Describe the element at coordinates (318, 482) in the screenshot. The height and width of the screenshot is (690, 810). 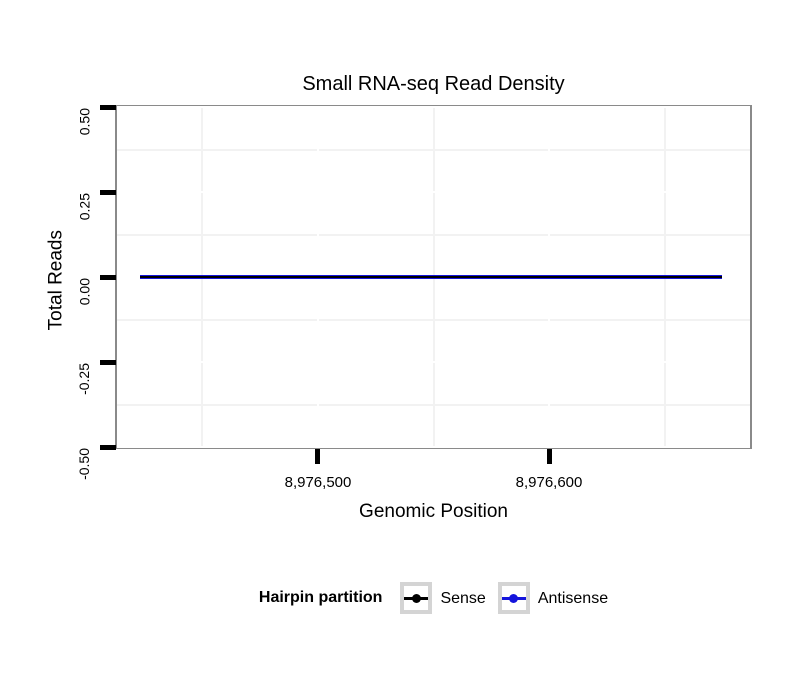
I see `x-axis-tick-label: 8,976,500` at that location.